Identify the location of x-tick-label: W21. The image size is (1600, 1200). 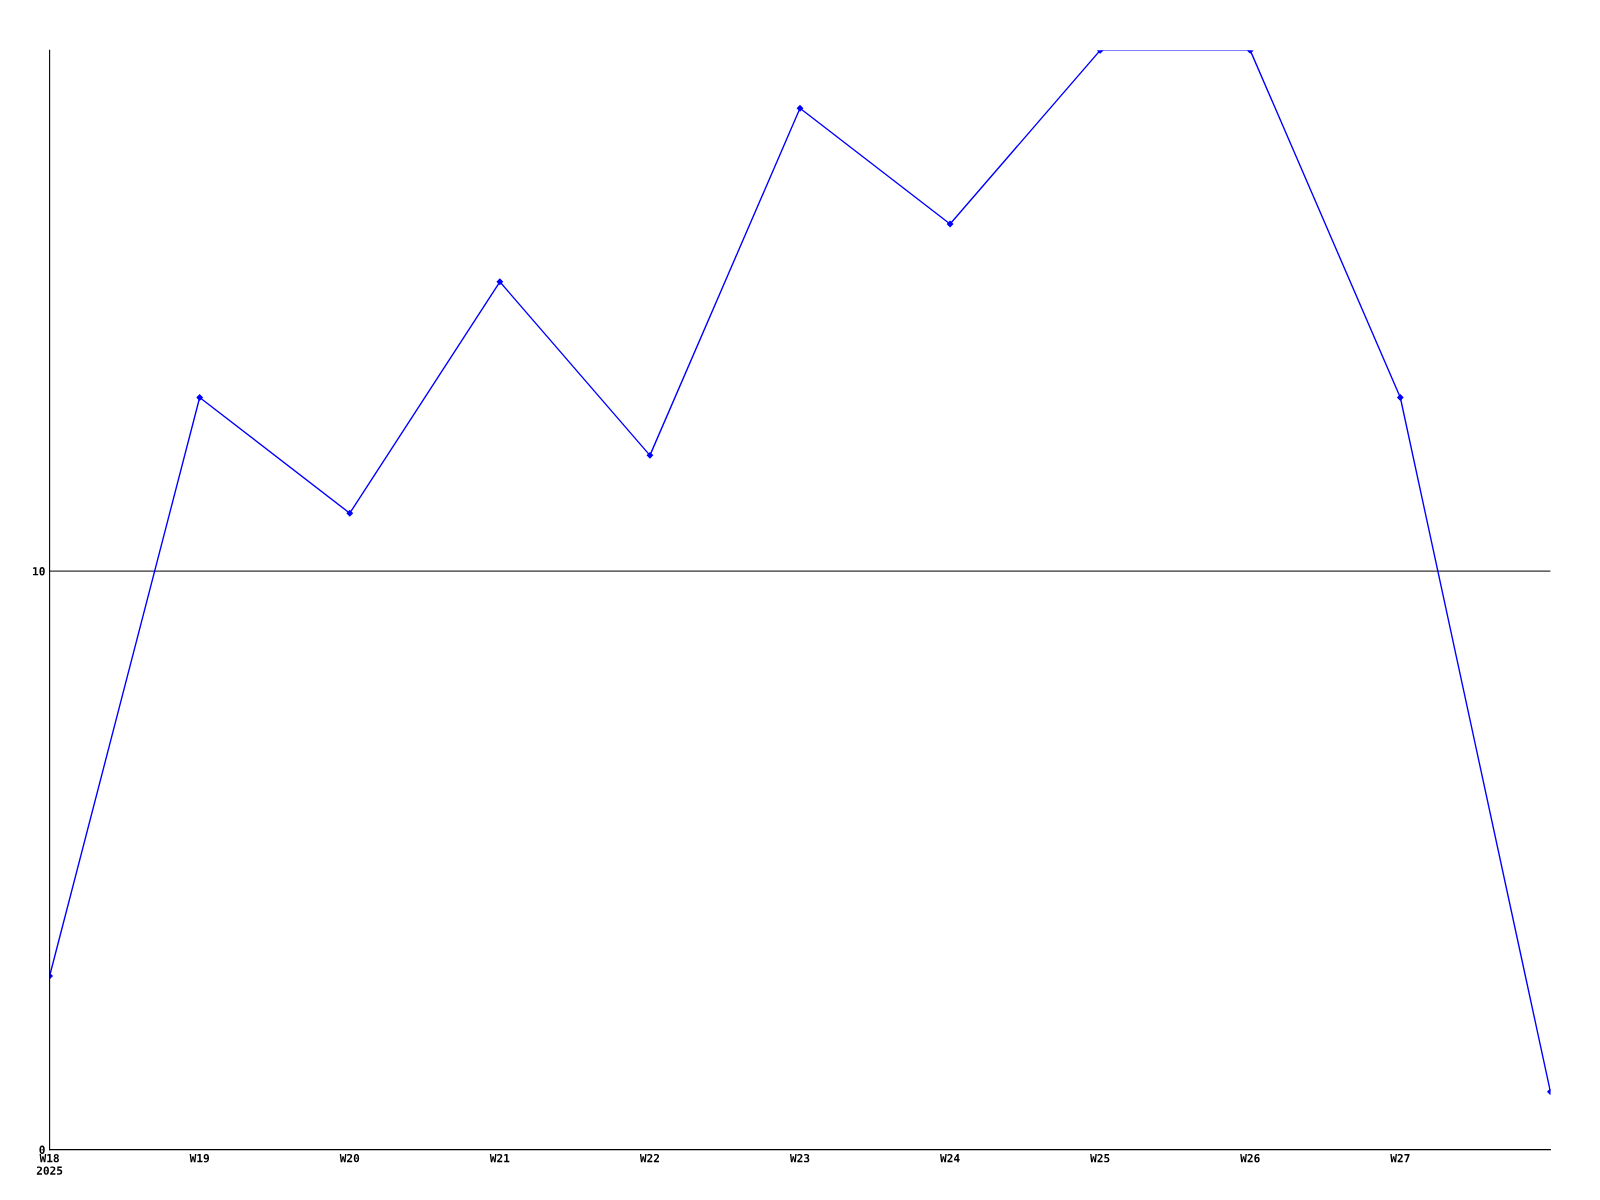
(499, 1158).